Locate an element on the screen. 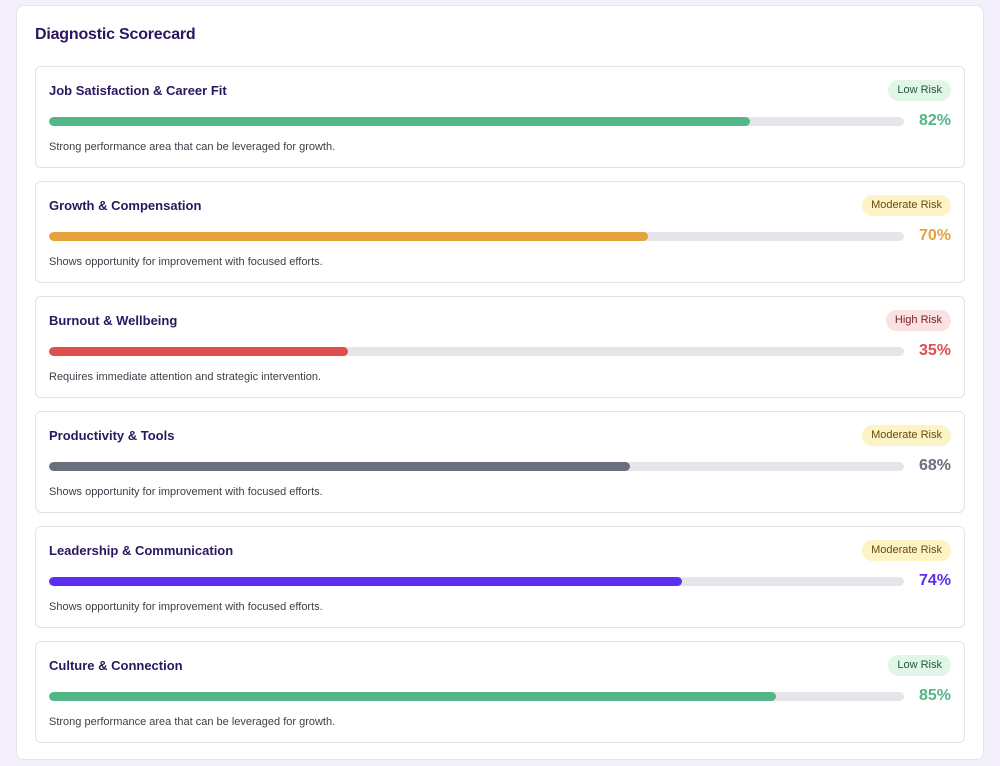 This screenshot has width=1000, height=766. risk-badge: High Risk is located at coordinates (918, 320).